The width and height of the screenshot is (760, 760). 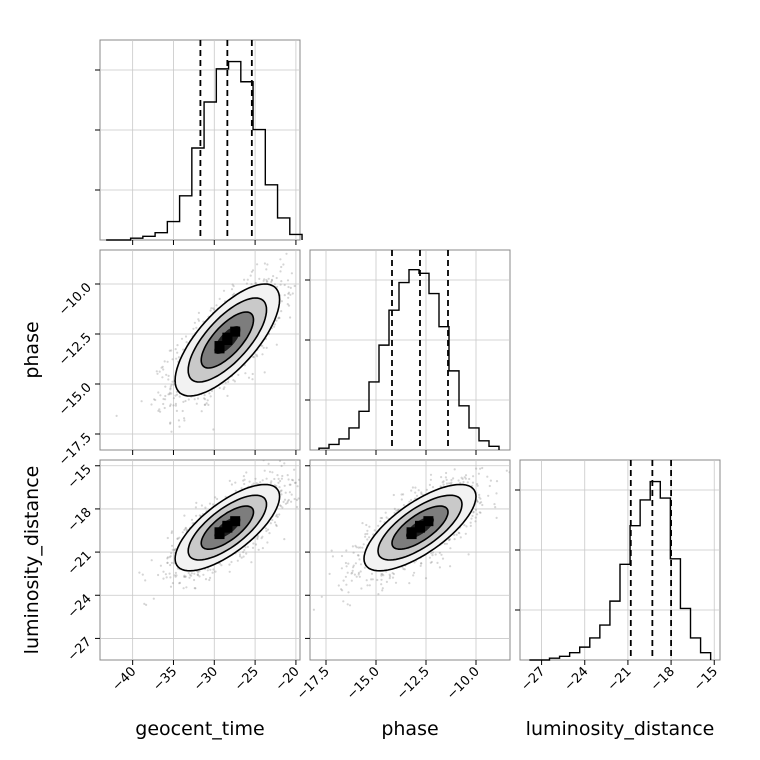 What do you see at coordinates (618, 576) in the screenshot?
I see `marginal-panel-luminosity-distance: −27 −24 −21 −18 −15` at bounding box center [618, 576].